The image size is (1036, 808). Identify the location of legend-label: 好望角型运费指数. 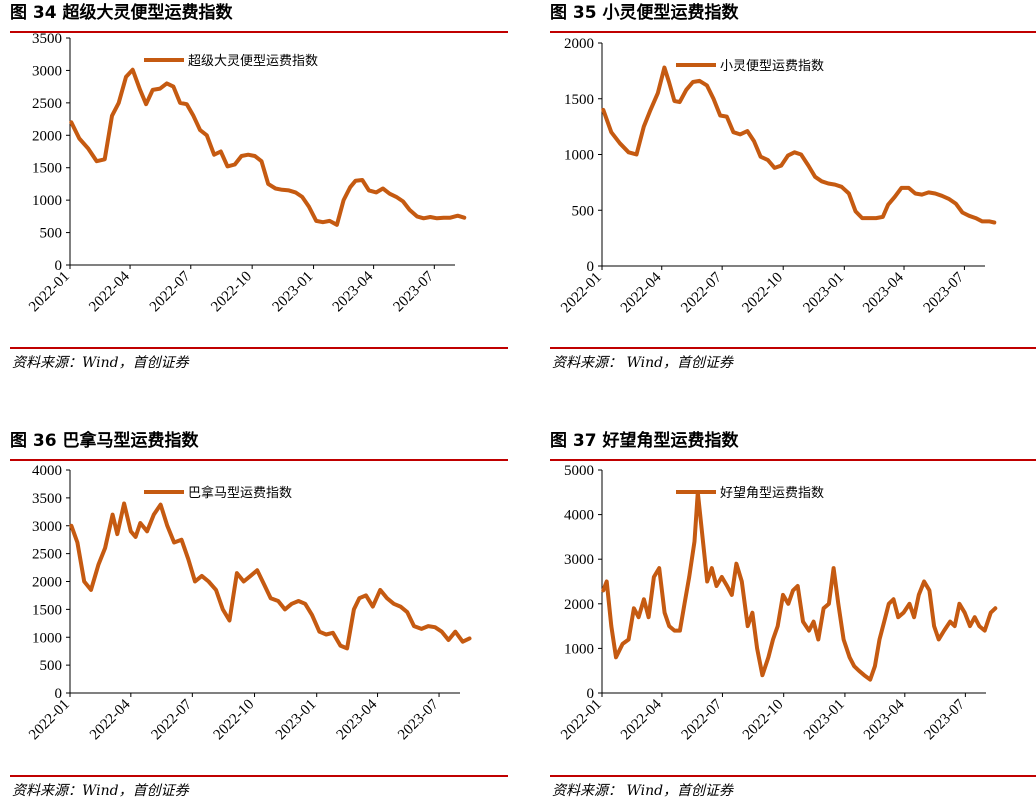
(772, 493).